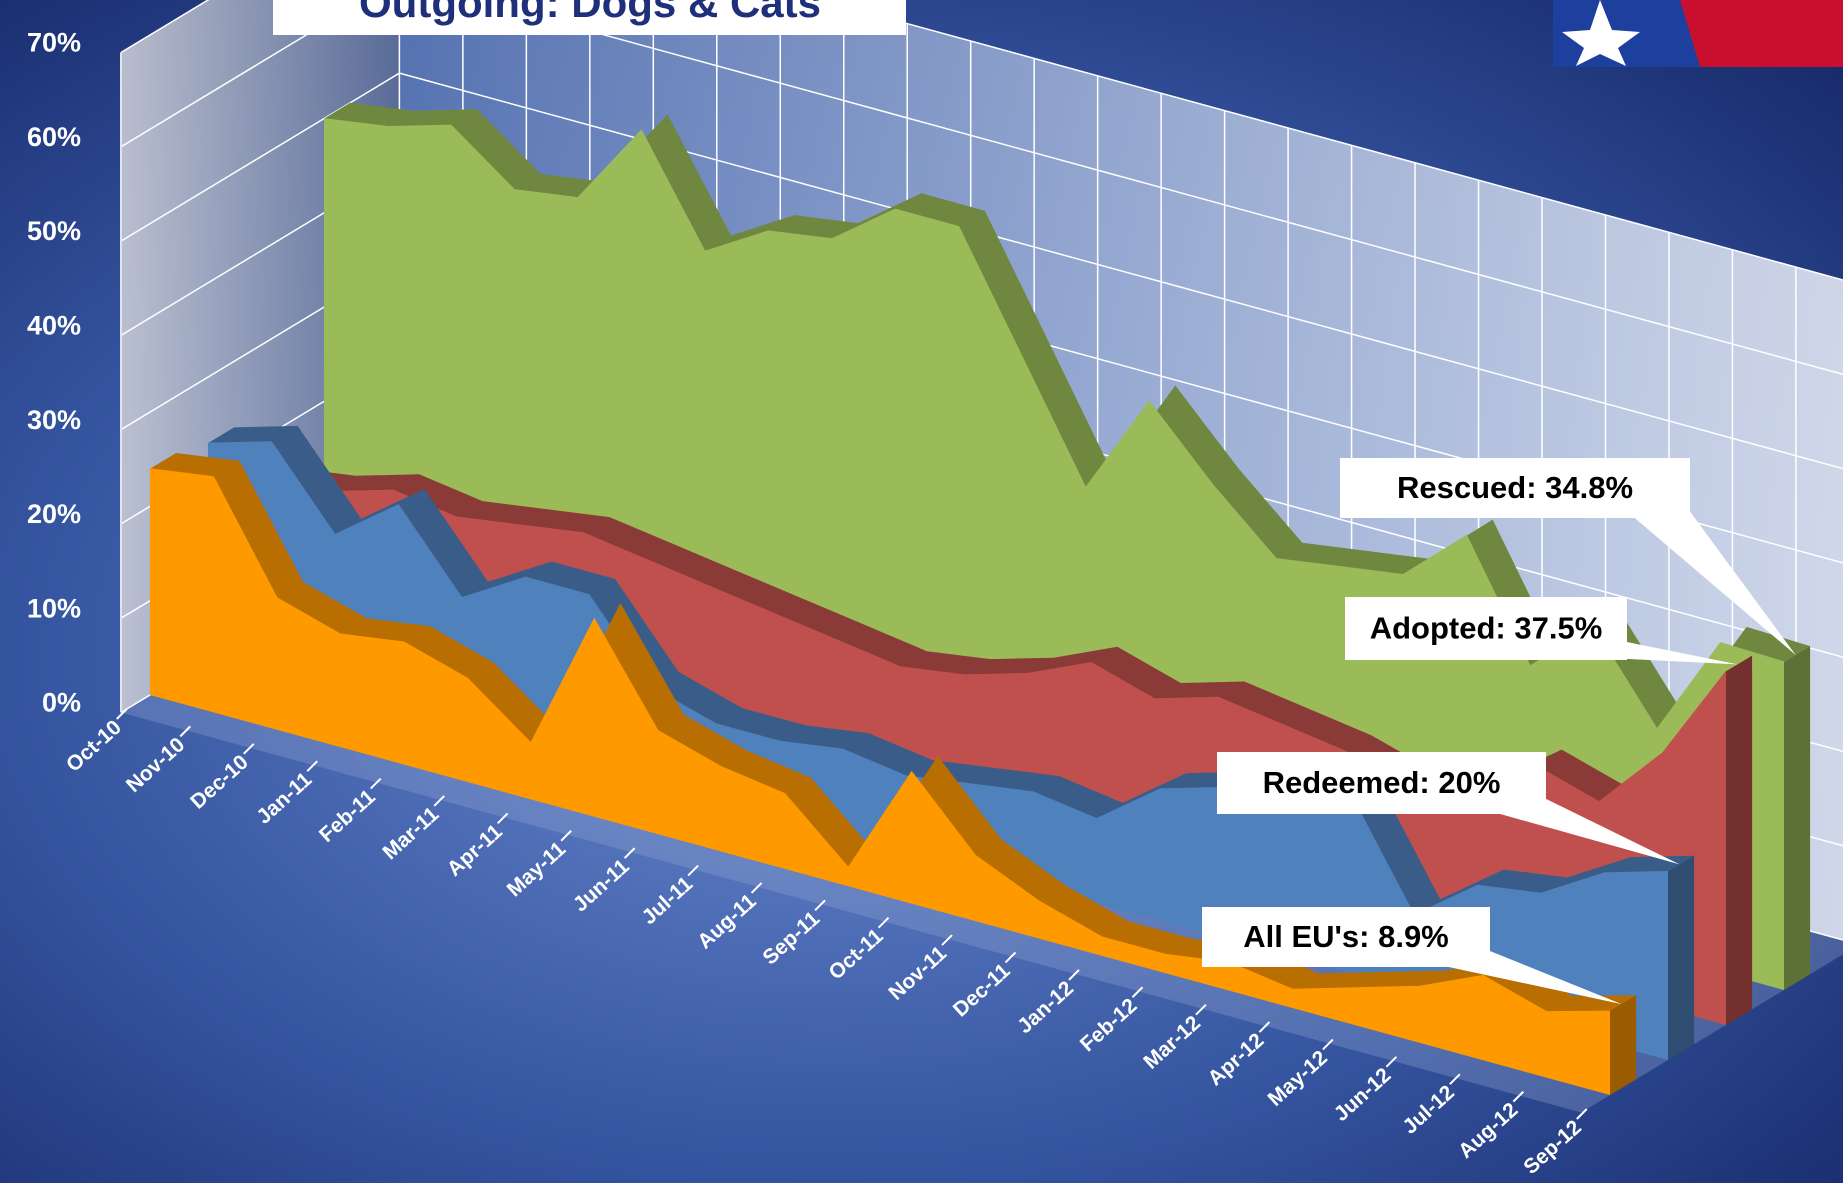 This screenshot has width=1843, height=1183. I want to click on y-tick-label: 20%, so click(54, 514).